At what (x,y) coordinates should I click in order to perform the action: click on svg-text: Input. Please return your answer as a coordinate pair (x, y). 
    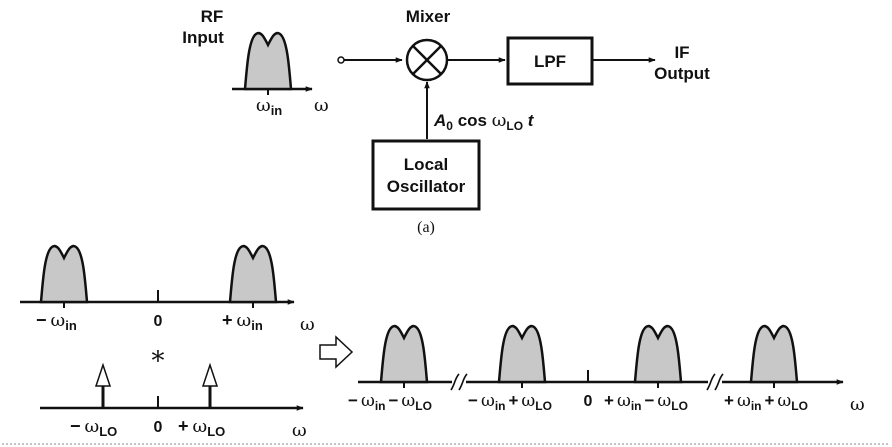
    Looking at the image, I should click on (203, 37).